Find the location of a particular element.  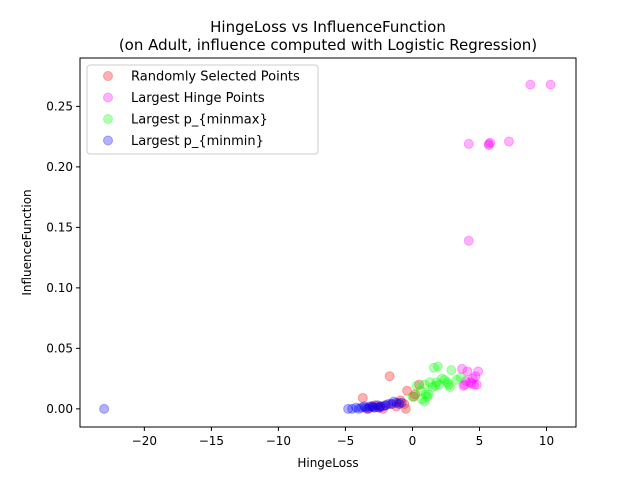

x-tick-label: −15 is located at coordinates (211, 441).